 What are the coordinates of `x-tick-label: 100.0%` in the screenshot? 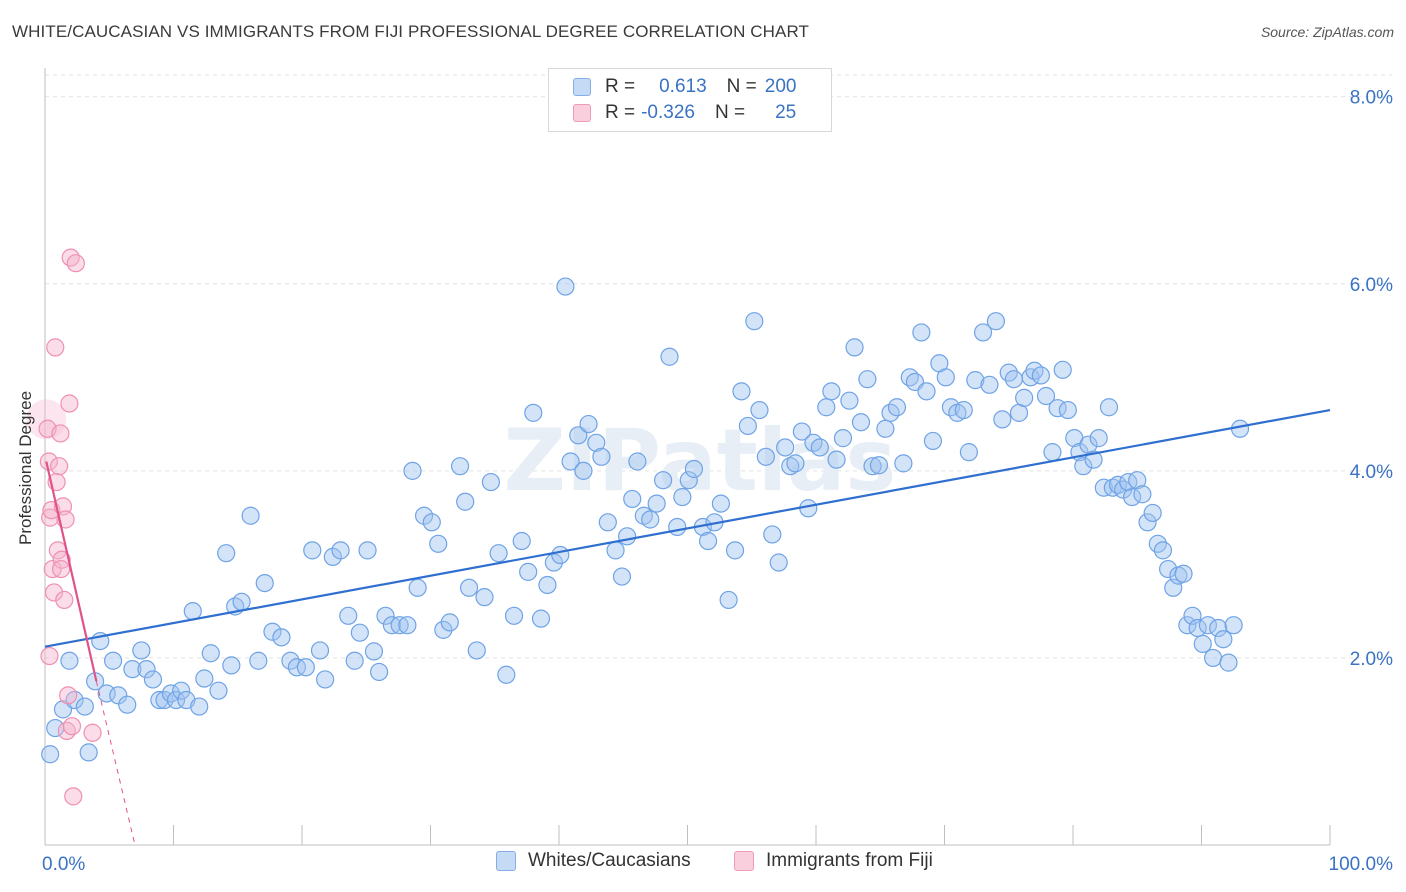 It's located at (1361, 864).